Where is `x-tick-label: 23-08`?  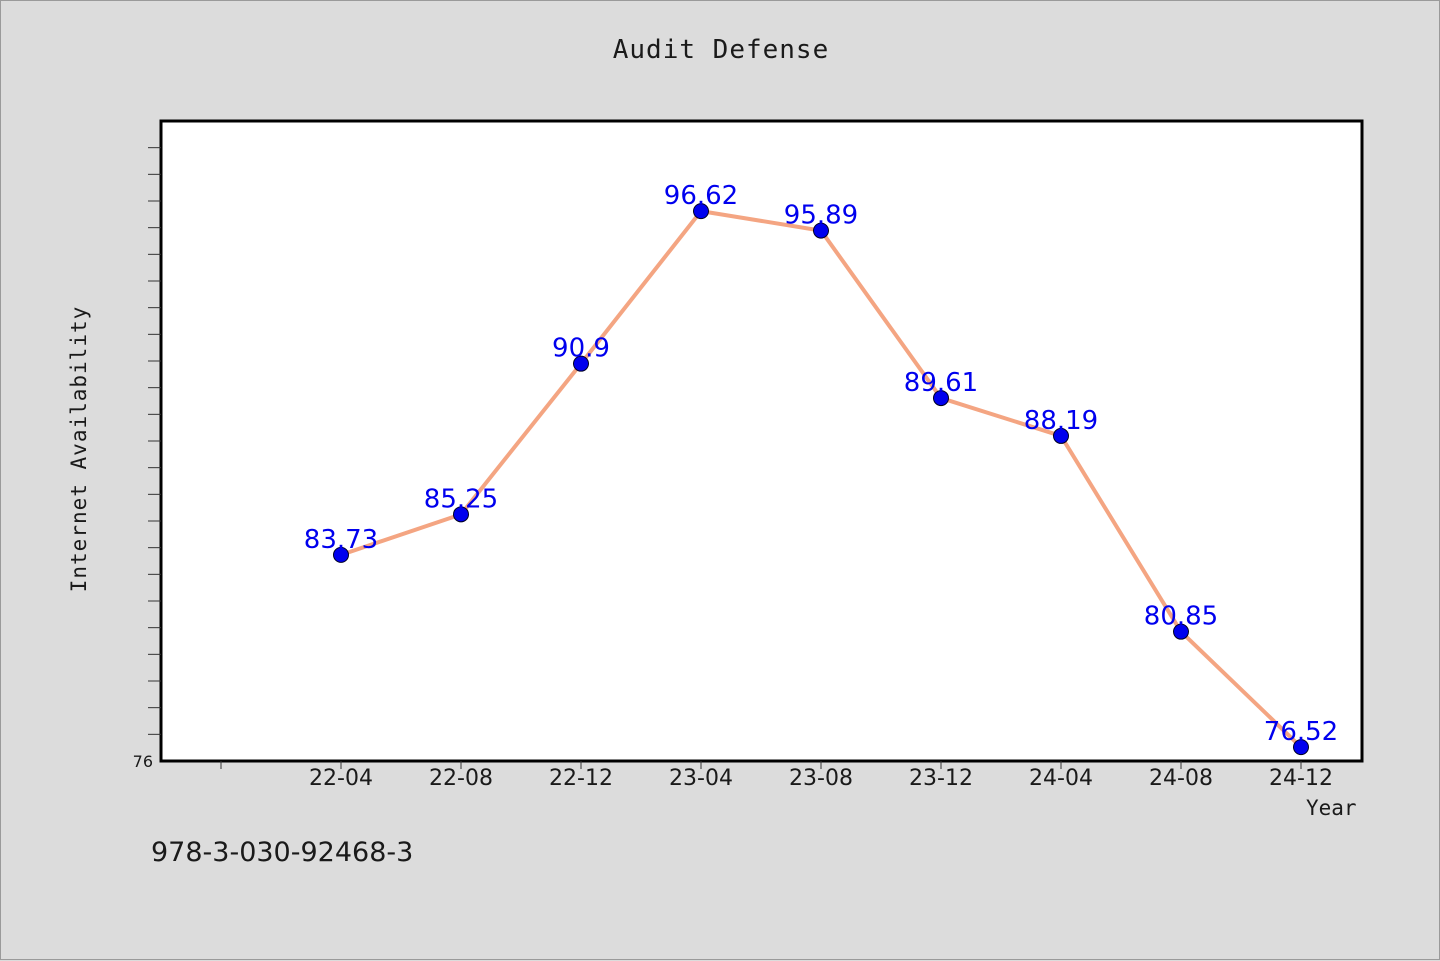
x-tick-label: 23-08 is located at coordinates (821, 778).